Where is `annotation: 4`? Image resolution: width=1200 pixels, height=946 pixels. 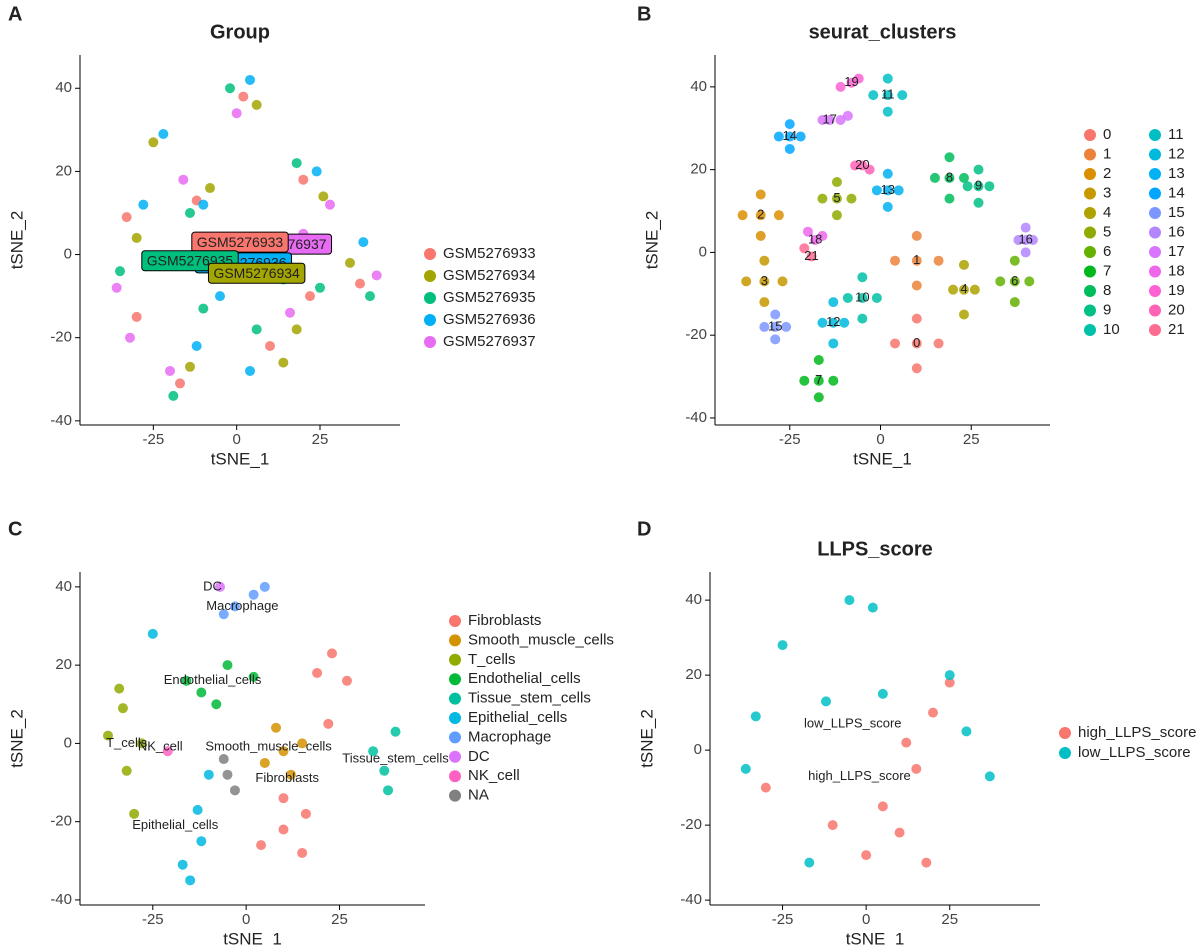
annotation: 4 is located at coordinates (963, 288).